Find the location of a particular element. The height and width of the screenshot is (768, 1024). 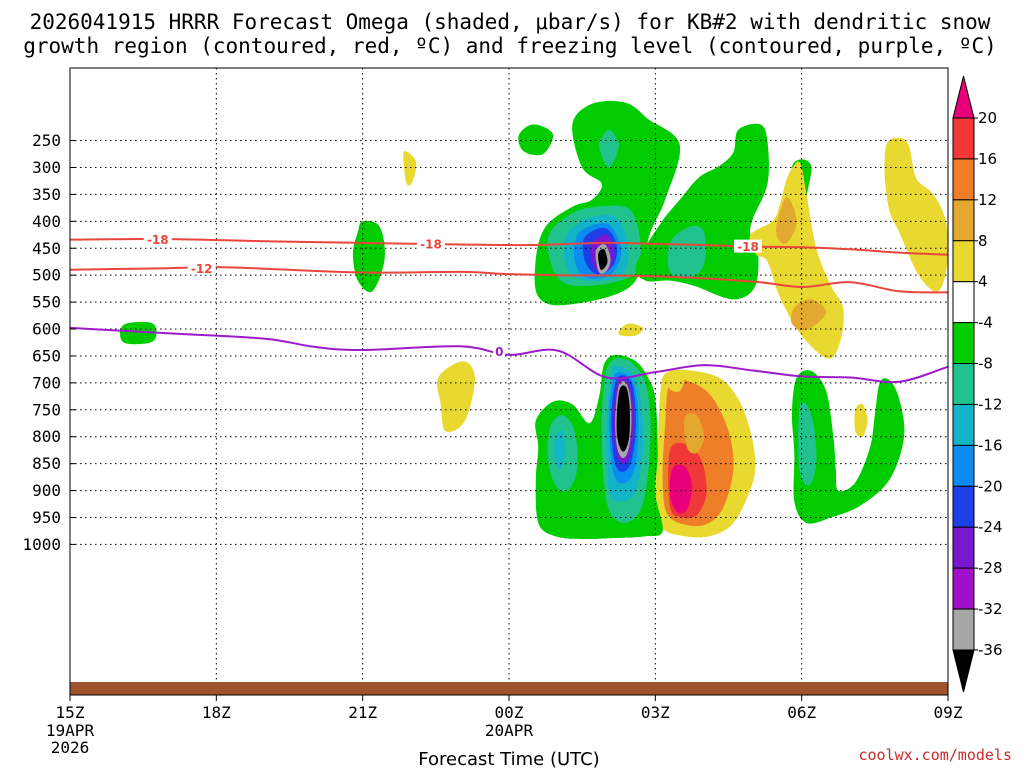

omega-colorbar: 20 16 12 8 4 -4 -8 -12 -16 -20 -24 -28 -32 -36 is located at coordinates (977, 384).